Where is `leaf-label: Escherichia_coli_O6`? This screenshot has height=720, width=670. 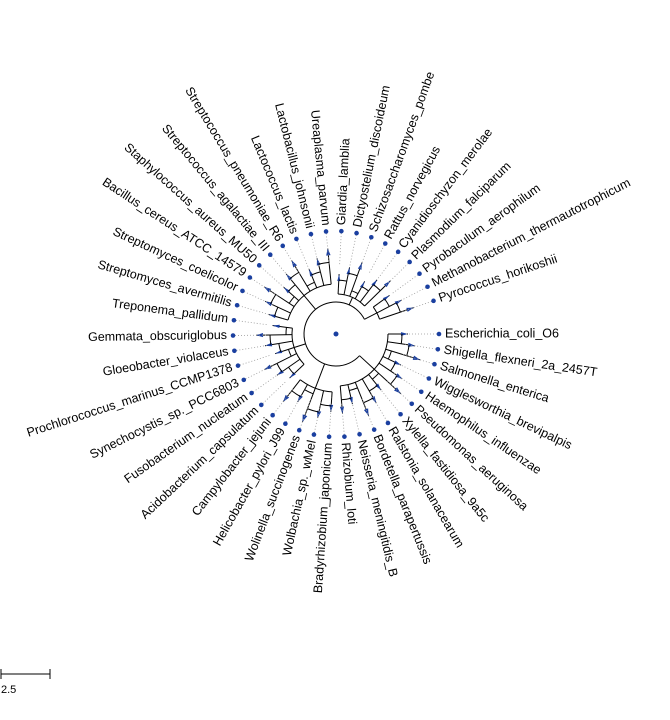 leaf-label: Escherichia_coli_O6 is located at coordinates (502, 333).